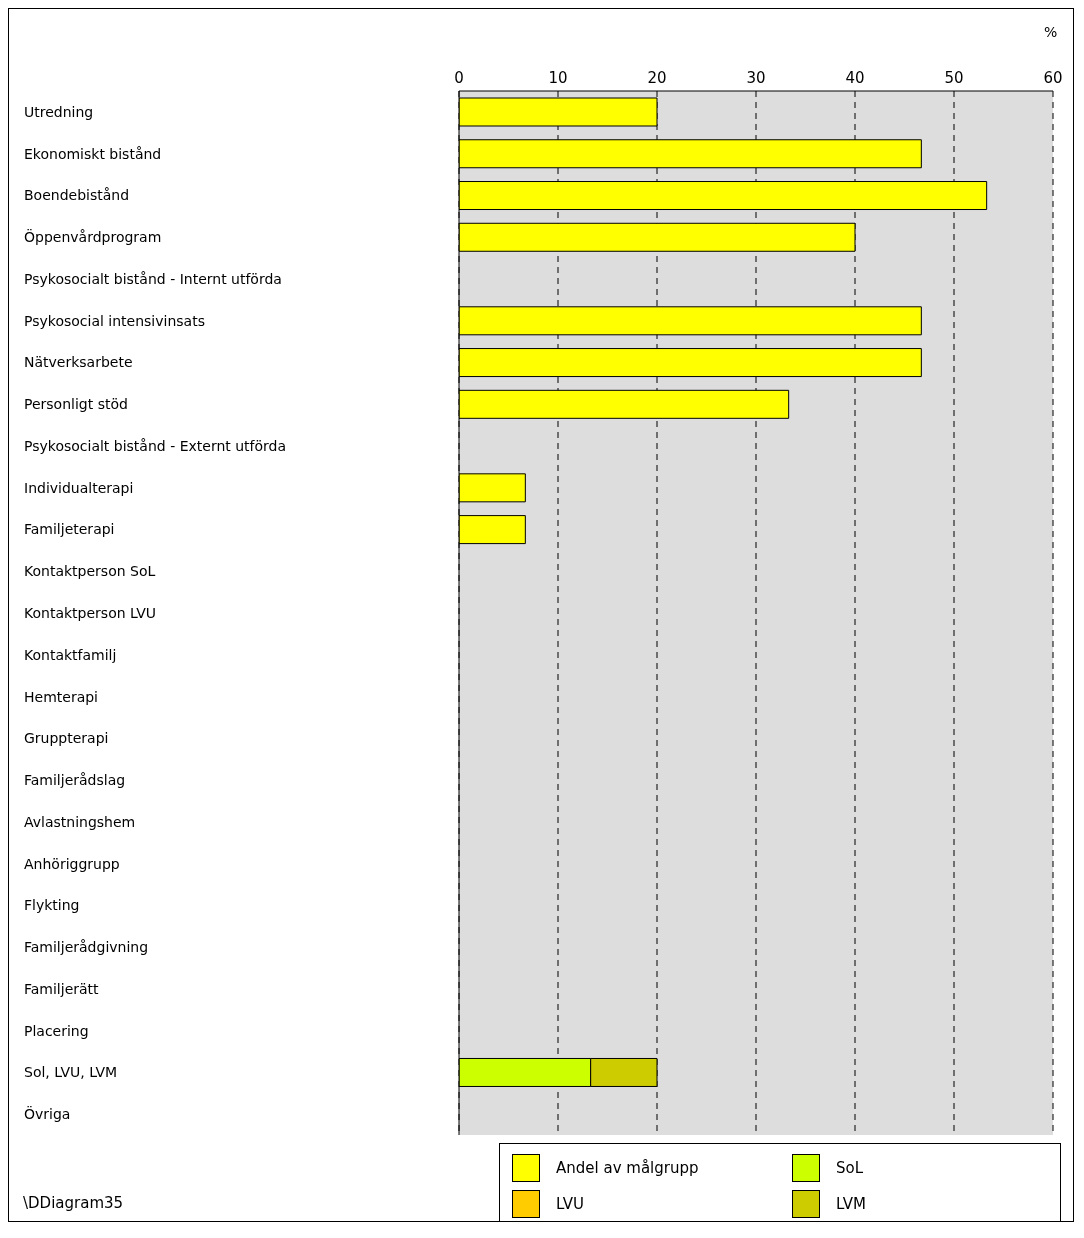  What do you see at coordinates (756, 78) in the screenshot?
I see `x2-tick-label: 30` at bounding box center [756, 78].